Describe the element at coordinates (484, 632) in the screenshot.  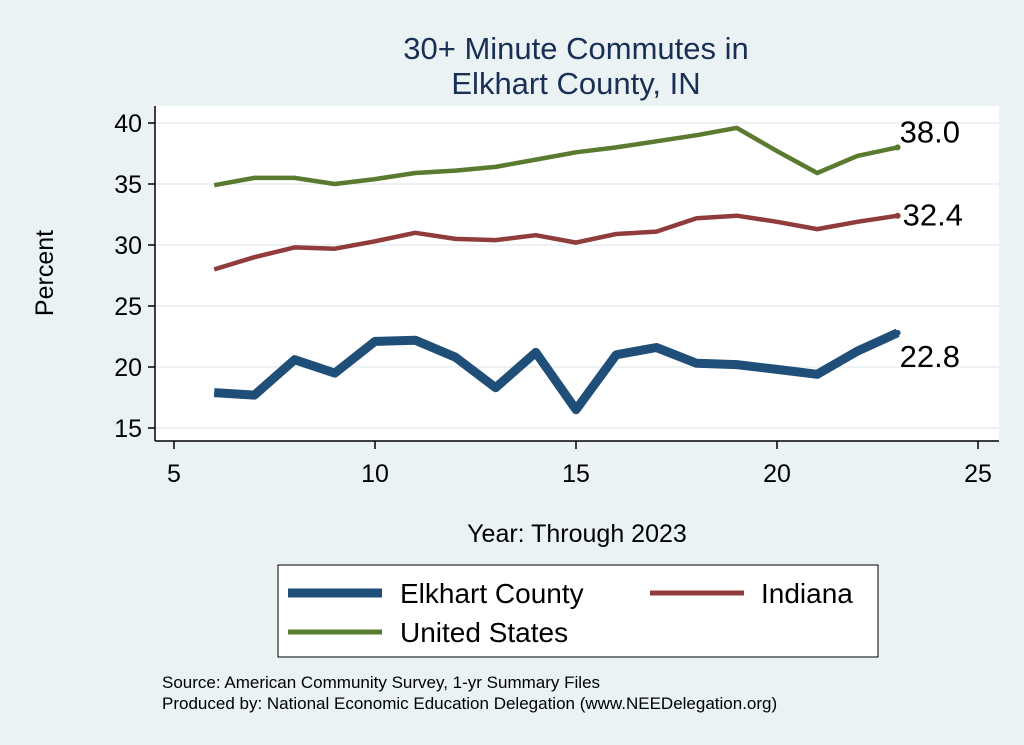
I see `legend-label-us: United States` at that location.